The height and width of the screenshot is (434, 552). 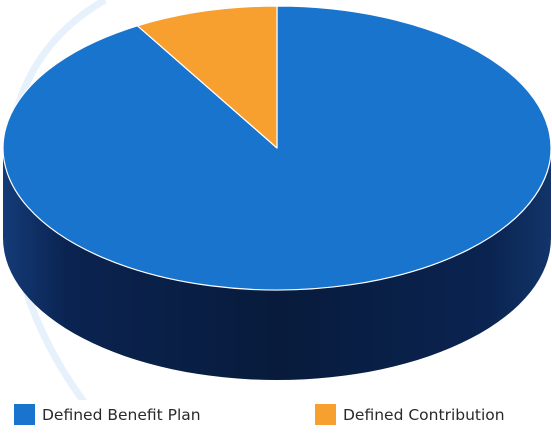 What do you see at coordinates (325, 414) in the screenshot?
I see `legend-swatch-defined-contribution` at bounding box center [325, 414].